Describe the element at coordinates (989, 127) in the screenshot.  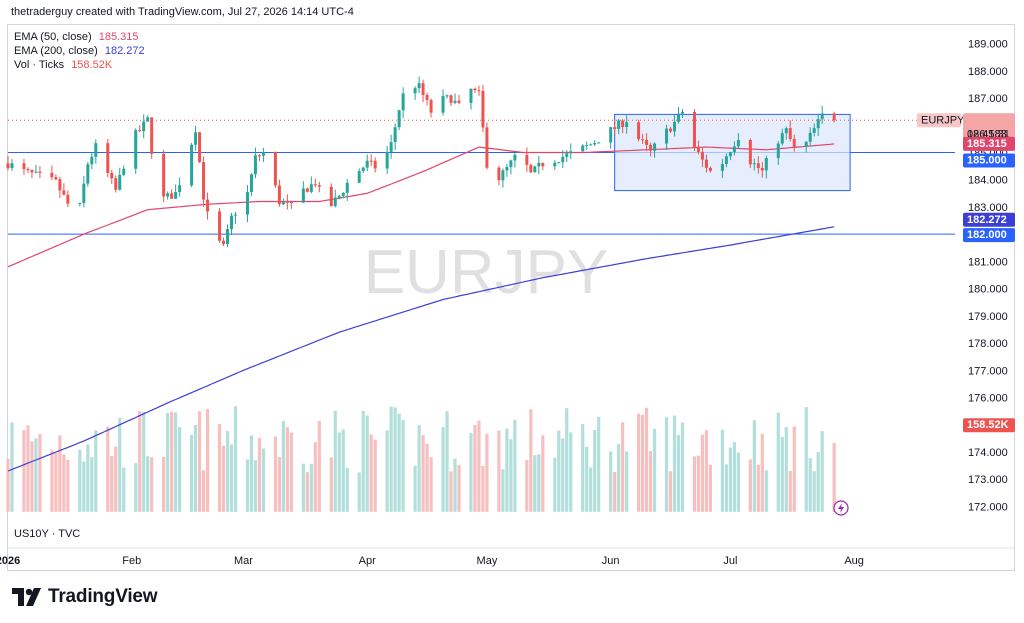
I see `last-price-label-bg` at that location.